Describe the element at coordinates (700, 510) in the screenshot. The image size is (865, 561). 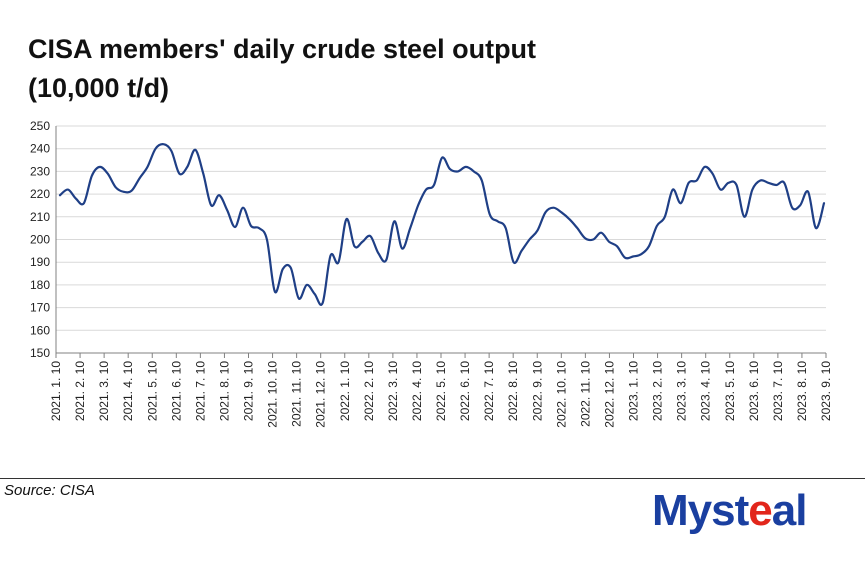
I see `logo-text-a: Myst` at that location.